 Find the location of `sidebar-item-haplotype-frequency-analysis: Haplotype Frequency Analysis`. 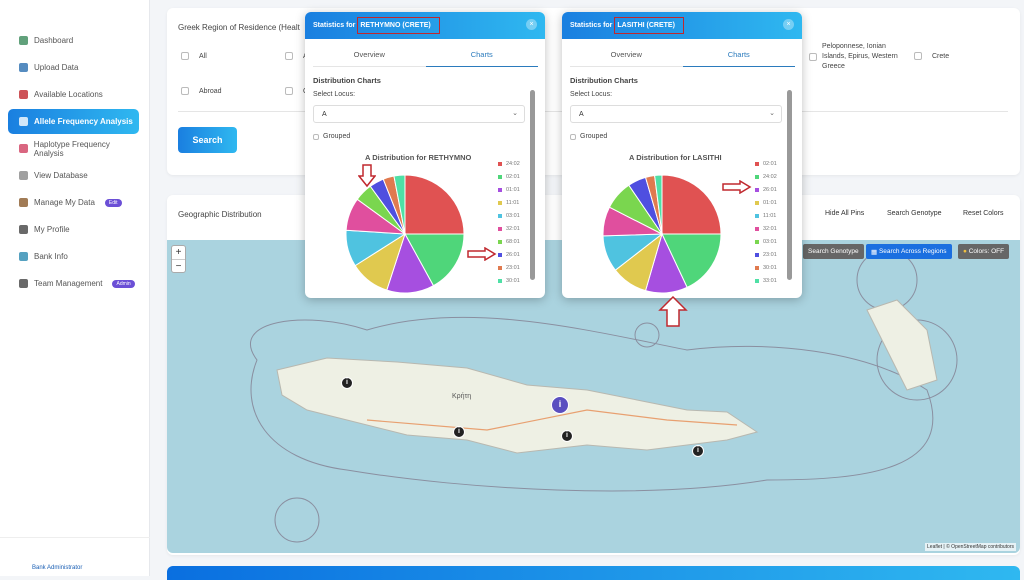

sidebar-item-haplotype-frequency-analysis: Haplotype Frequency Analysis is located at coordinates (73, 148).